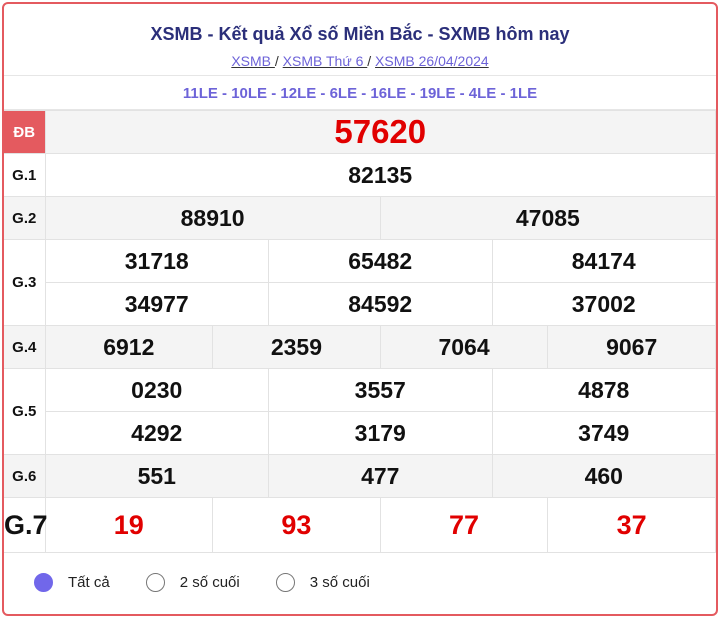 The image size is (720, 618). I want to click on prize-row-g3: G.3 31718 65482 84174, so click(360, 282).